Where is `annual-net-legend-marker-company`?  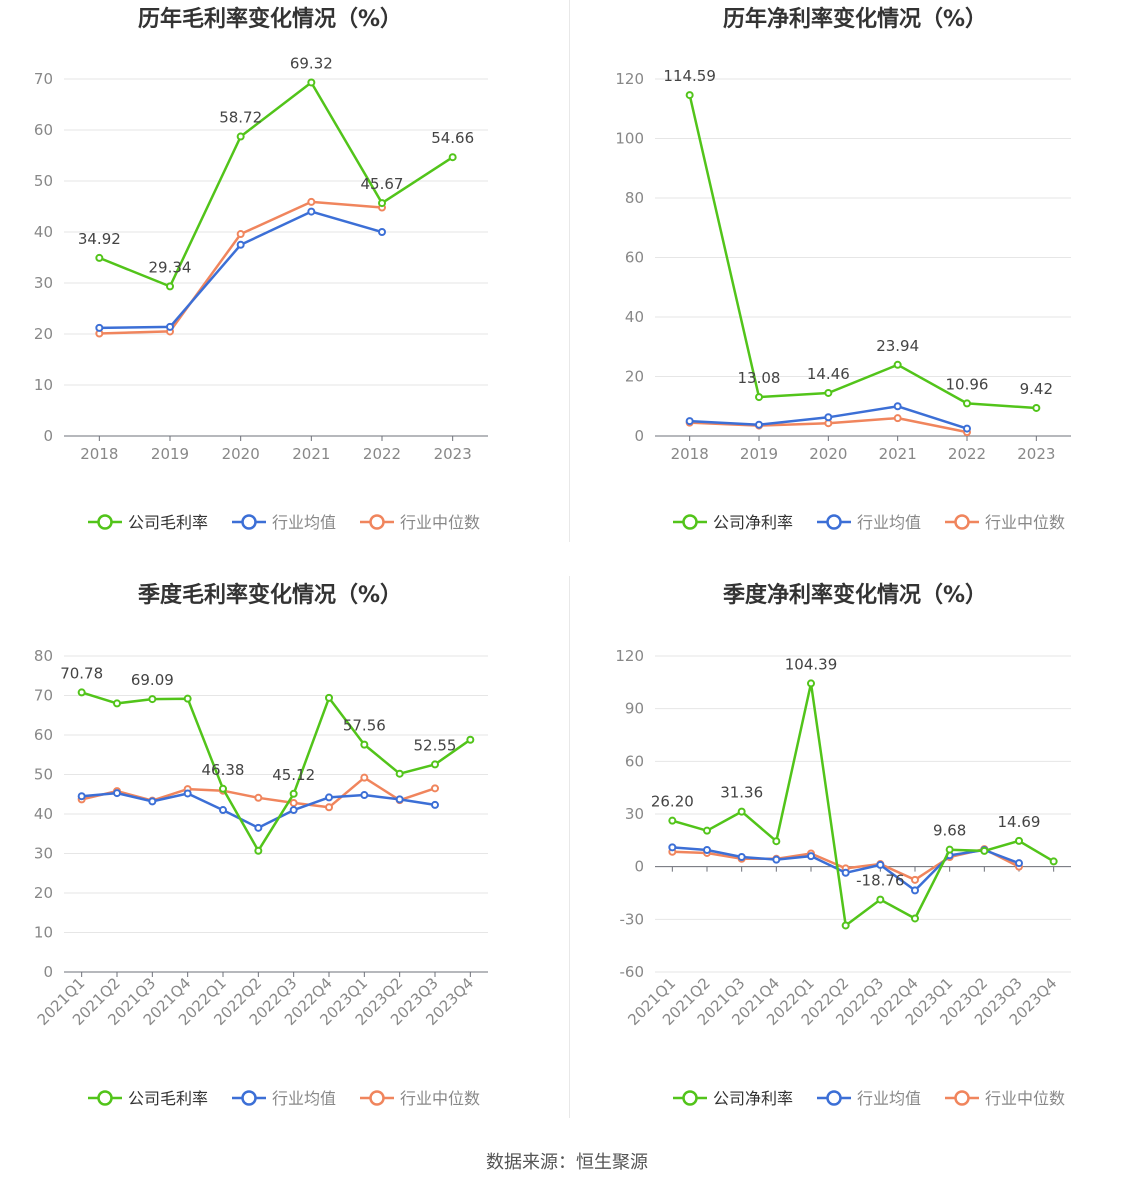 annual-net-legend-marker-company is located at coordinates (690, 522).